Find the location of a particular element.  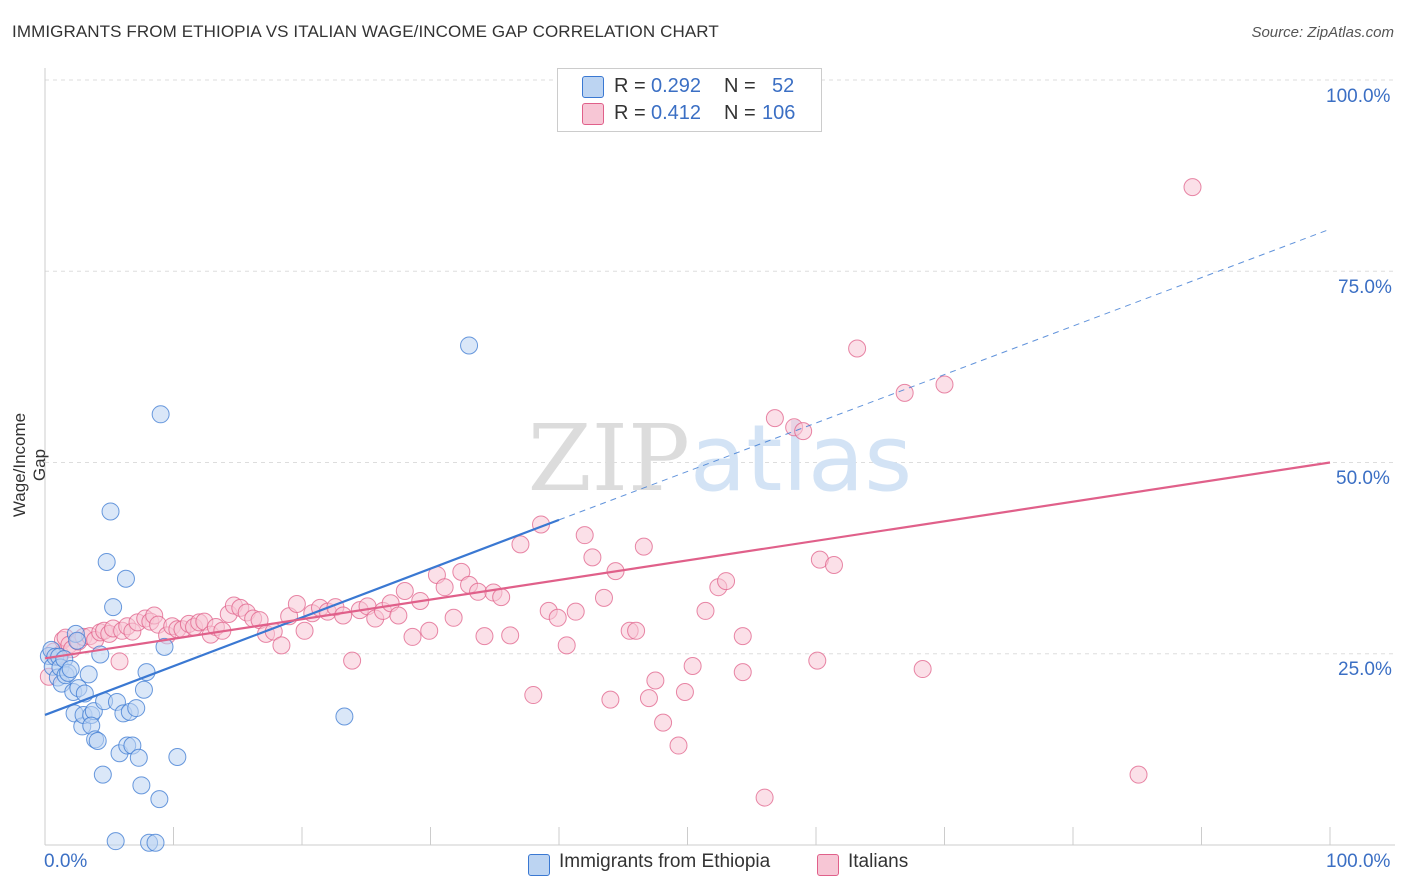

y-tick-label: 100.0% is located at coordinates (1358, 96).